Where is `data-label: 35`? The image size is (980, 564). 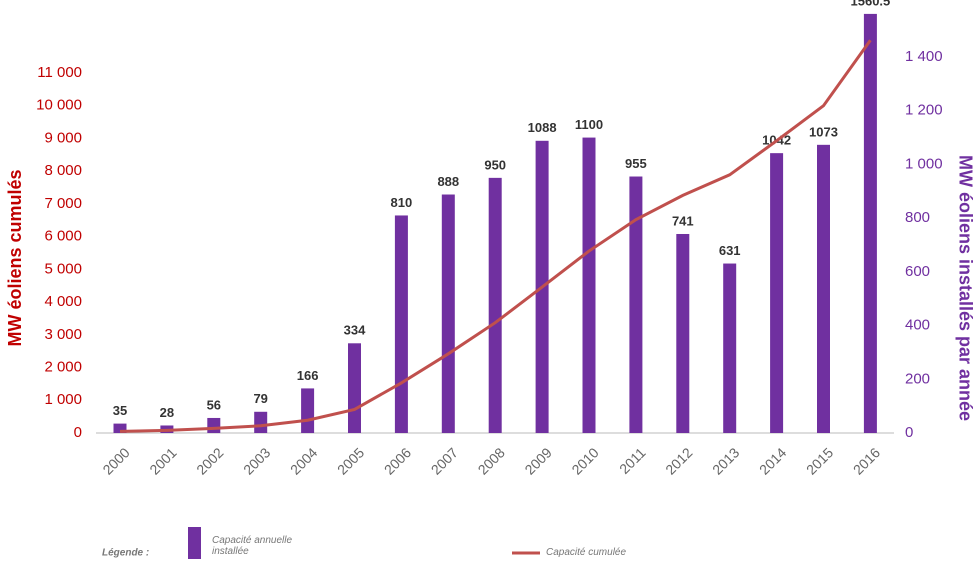
data-label: 35 is located at coordinates (120, 410).